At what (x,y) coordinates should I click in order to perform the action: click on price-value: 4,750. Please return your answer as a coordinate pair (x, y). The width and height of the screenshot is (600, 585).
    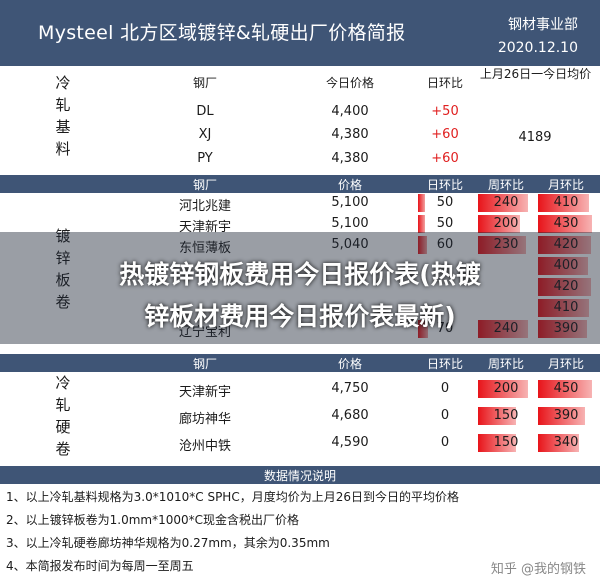
    Looking at the image, I should click on (350, 388).